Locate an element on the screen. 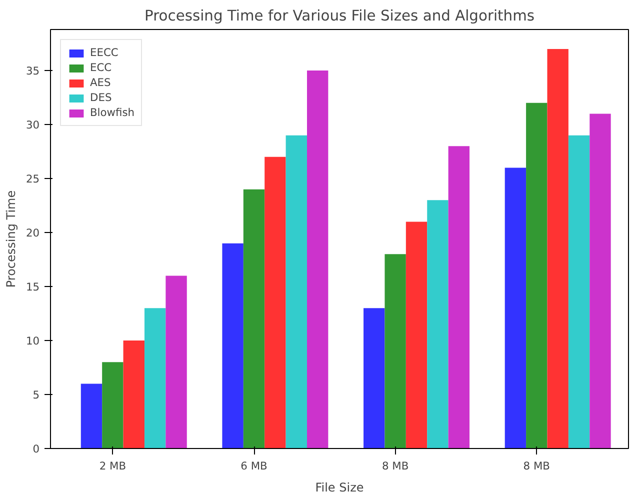 Image resolution: width=633 pixels, height=497 pixels. x-tick-label: 6 MB is located at coordinates (254, 466).